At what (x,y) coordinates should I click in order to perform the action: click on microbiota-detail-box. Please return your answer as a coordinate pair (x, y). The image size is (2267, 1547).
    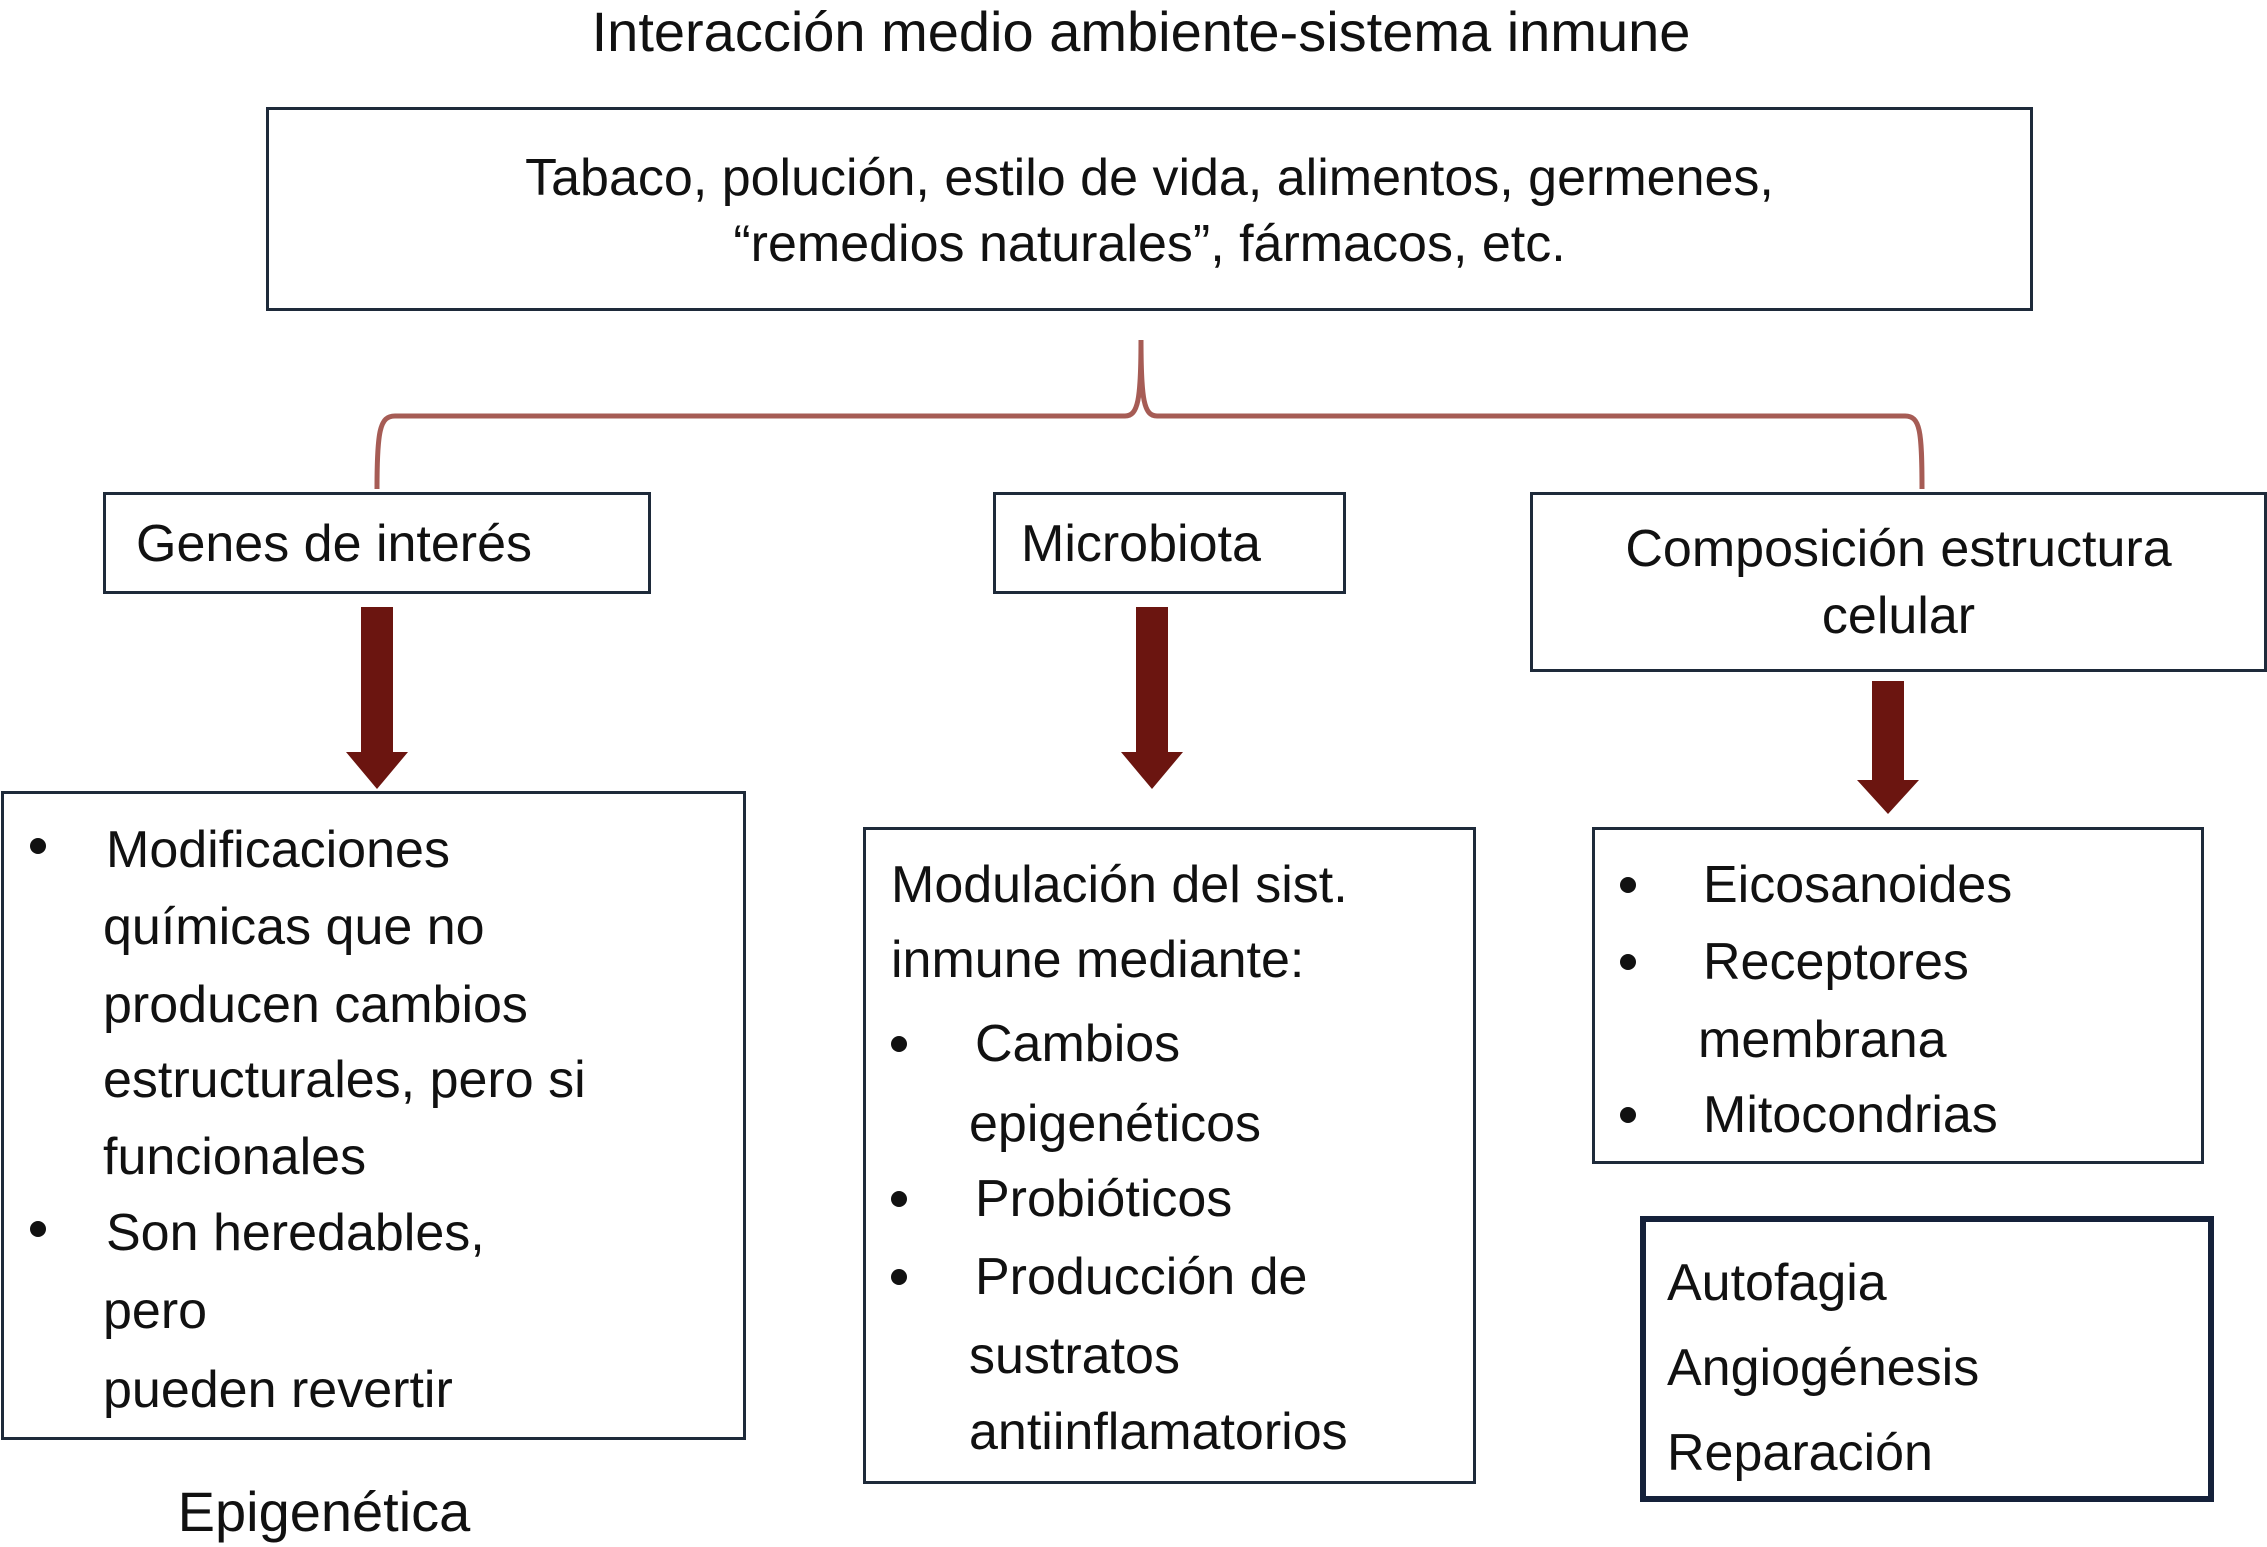
    Looking at the image, I should click on (1169, 1155).